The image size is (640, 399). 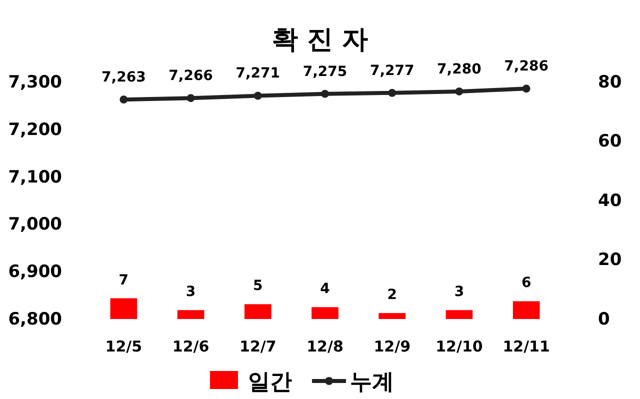 What do you see at coordinates (35, 272) in the screenshot?
I see `y-tick-label: 6,900` at bounding box center [35, 272].